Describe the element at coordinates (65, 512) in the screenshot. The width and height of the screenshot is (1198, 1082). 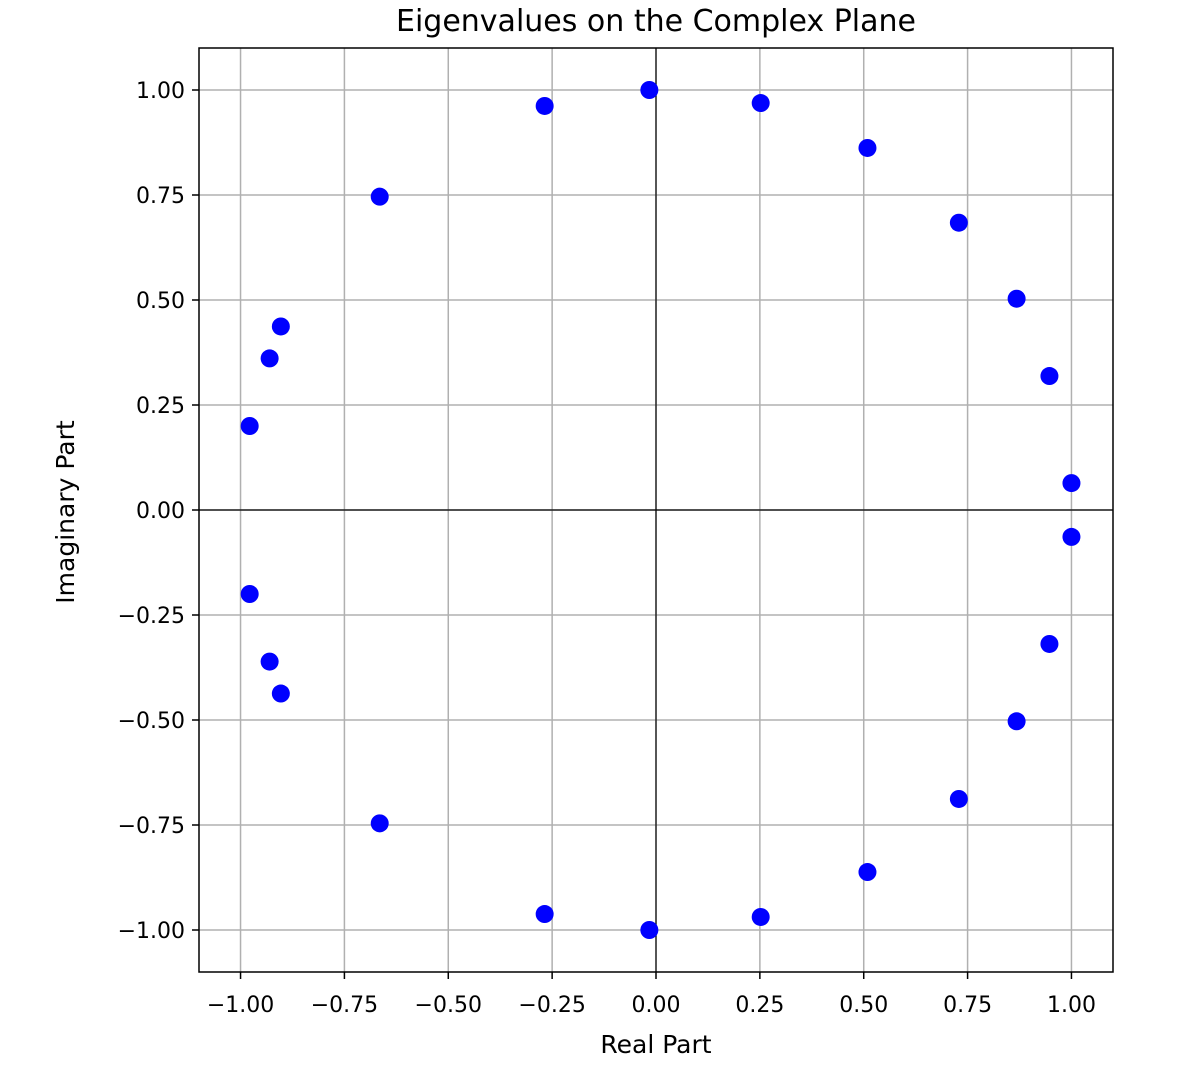
I see `y-axis-label: Imaginary Part` at that location.